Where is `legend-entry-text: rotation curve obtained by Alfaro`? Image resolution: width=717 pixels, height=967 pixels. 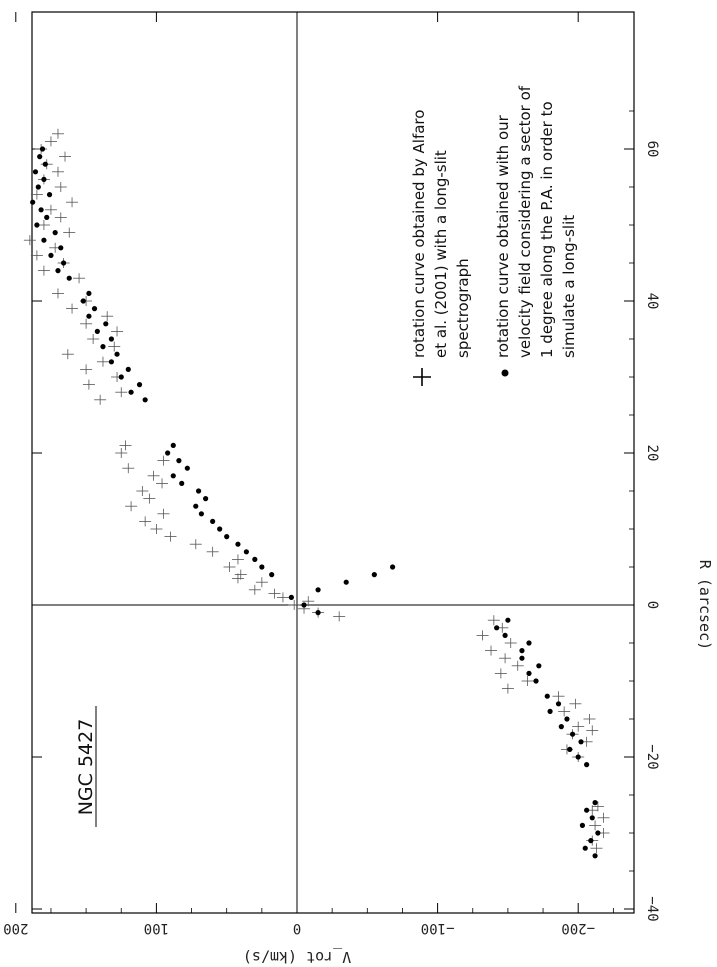
legend-entry-text: rotation curve obtained by Alfaro is located at coordinates (419, 234).